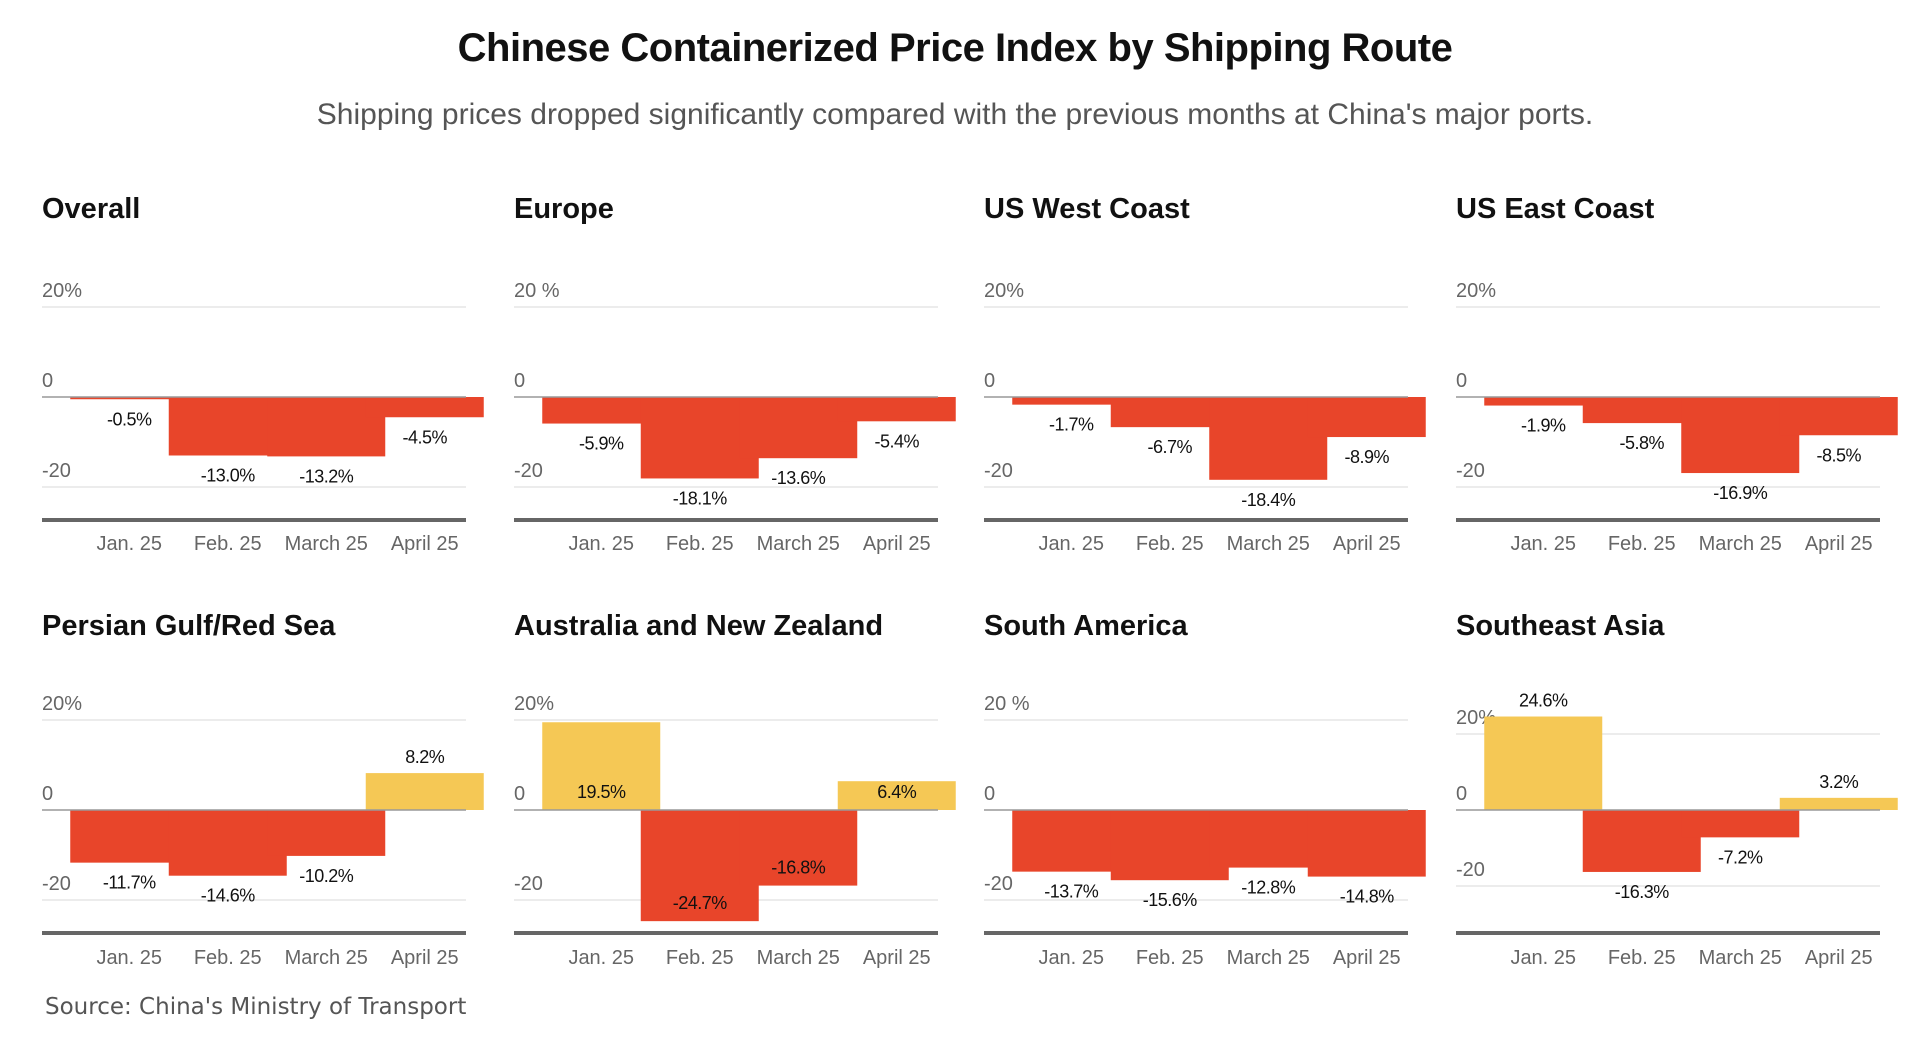 This screenshot has width=1910, height=1046. What do you see at coordinates (326, 876) in the screenshot?
I see `value-label: -10.2%` at bounding box center [326, 876].